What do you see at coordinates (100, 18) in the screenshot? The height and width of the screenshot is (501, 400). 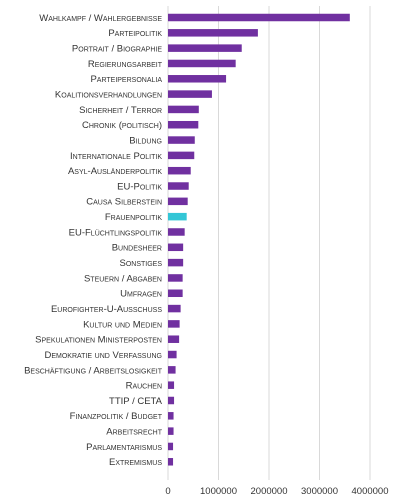 I see `category-label: Wahlkampf / Wahlergebnisse` at bounding box center [100, 18].